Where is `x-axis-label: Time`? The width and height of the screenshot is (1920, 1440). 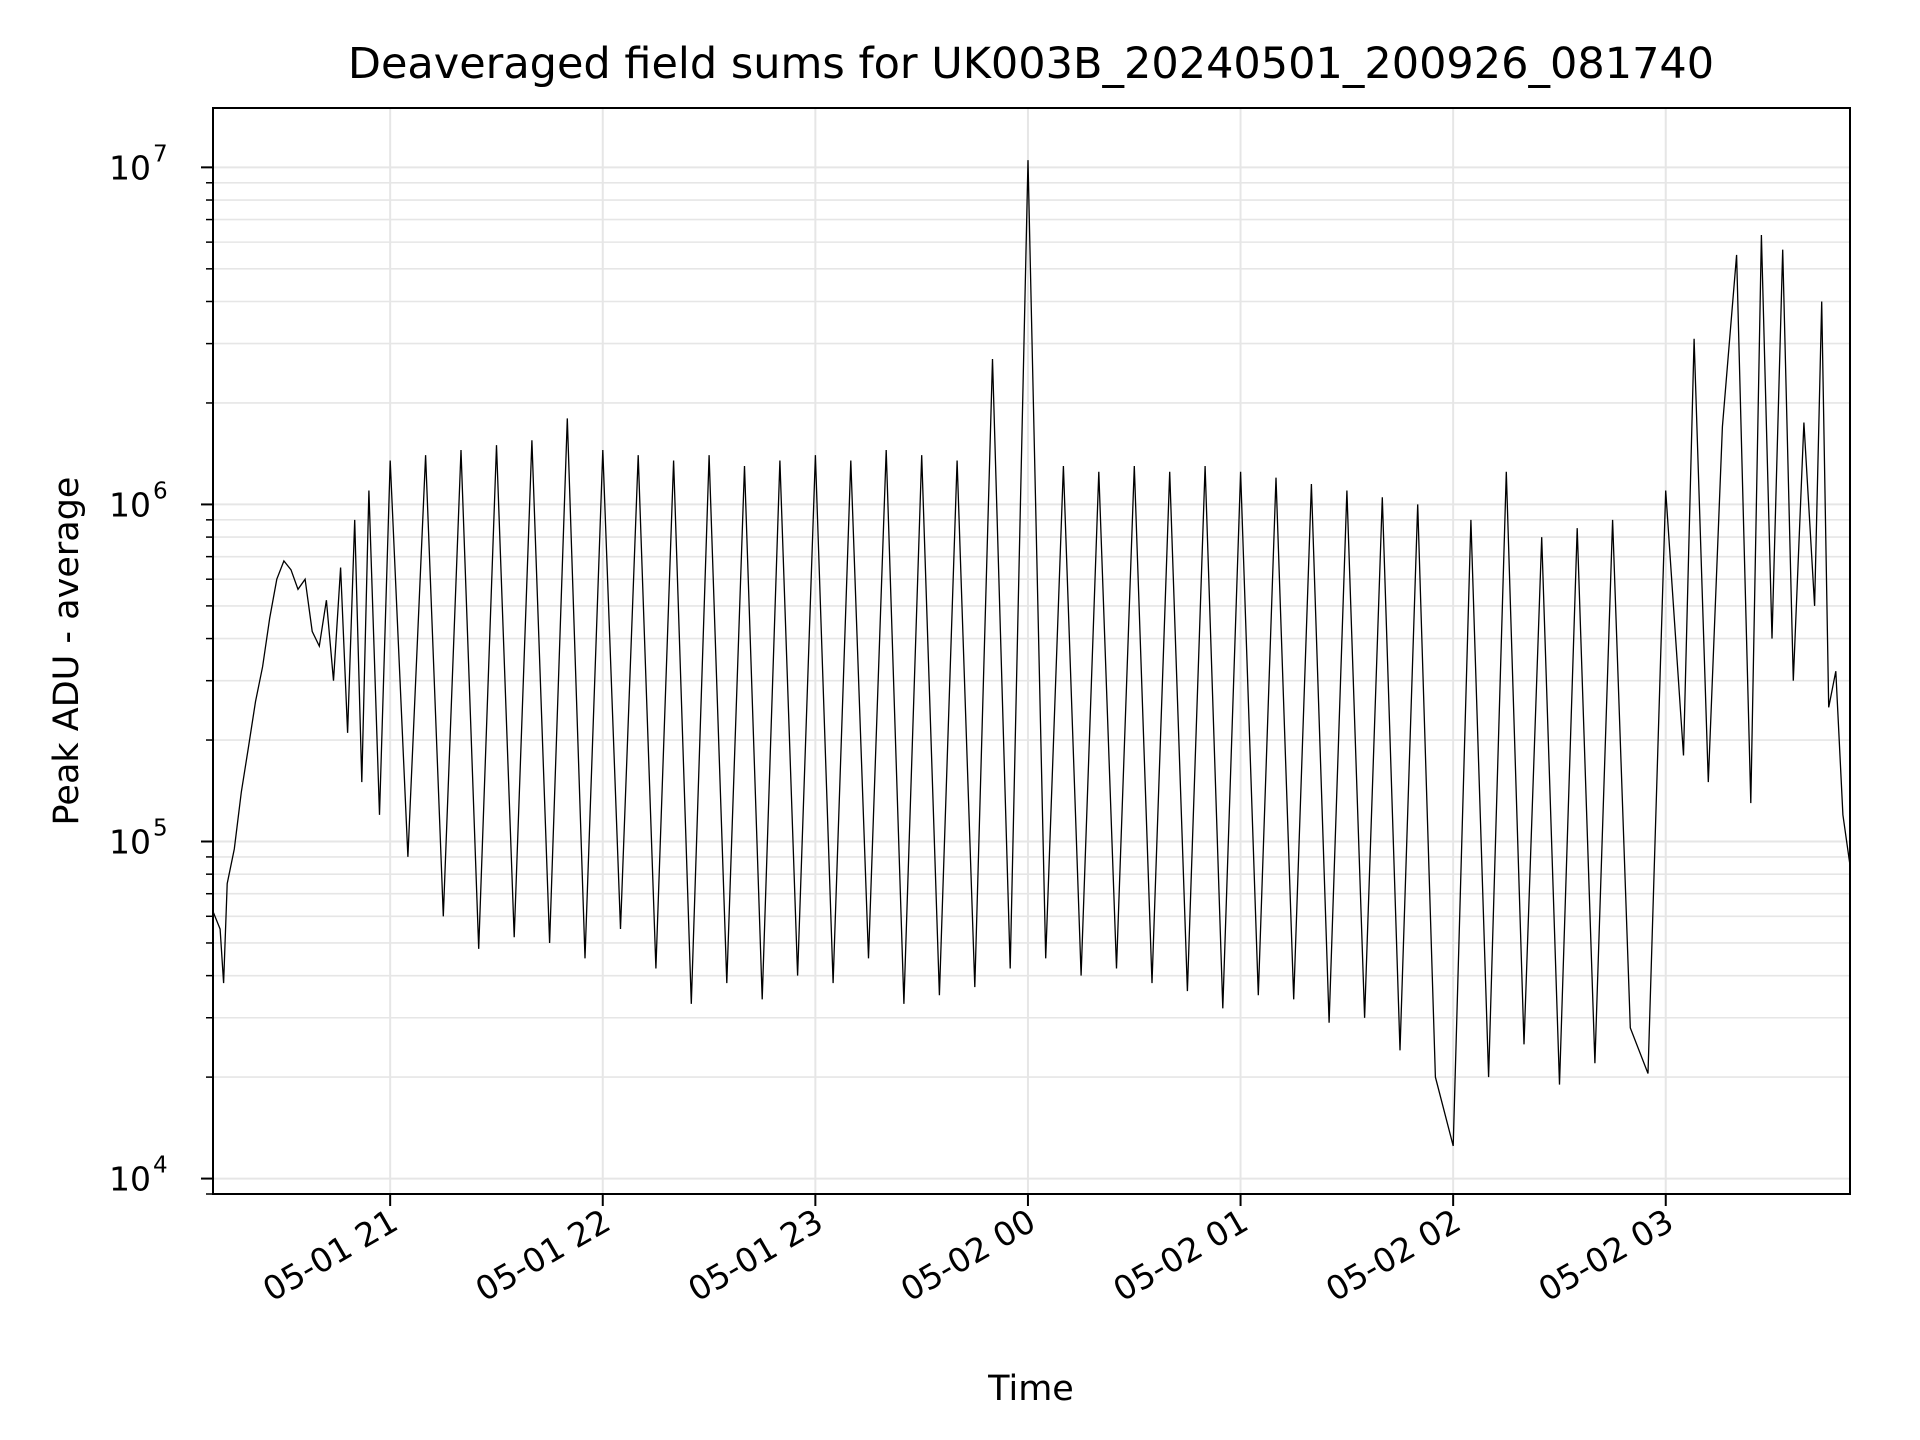 x-axis-label: Time is located at coordinates (1030, 1389).